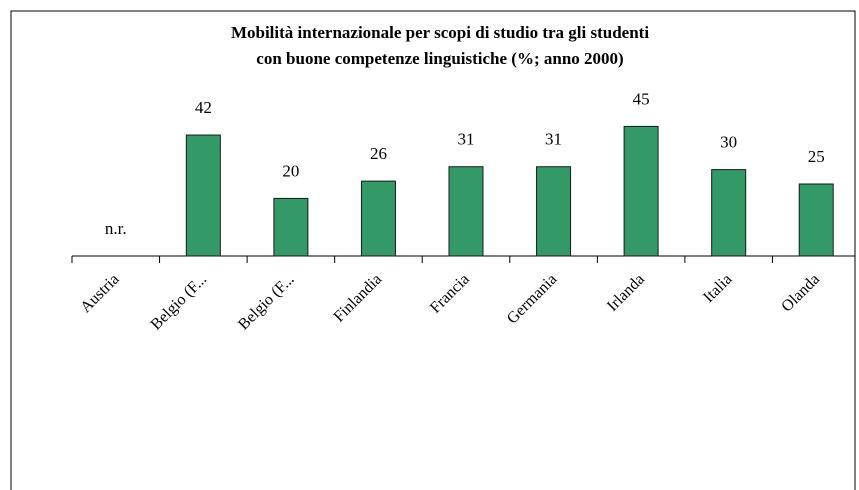  What do you see at coordinates (532, 299) in the screenshot?
I see `x-tick-label: Germania` at bounding box center [532, 299].